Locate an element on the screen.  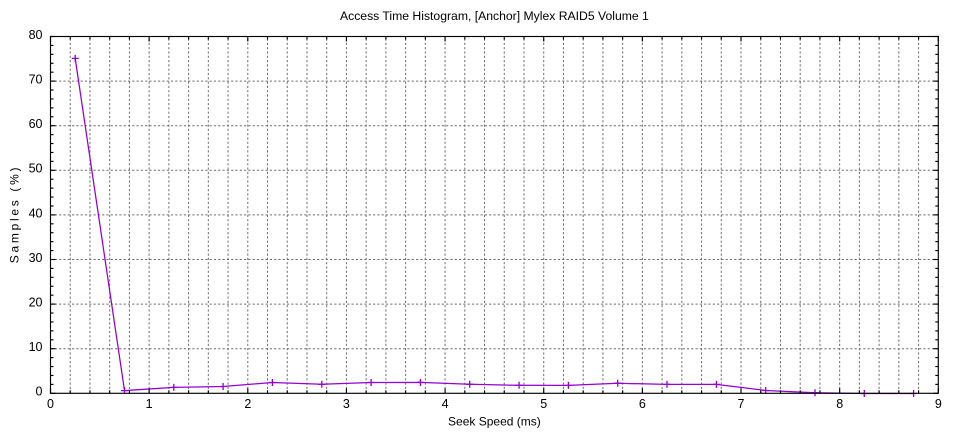
svg-text: 60 is located at coordinates (36, 124).